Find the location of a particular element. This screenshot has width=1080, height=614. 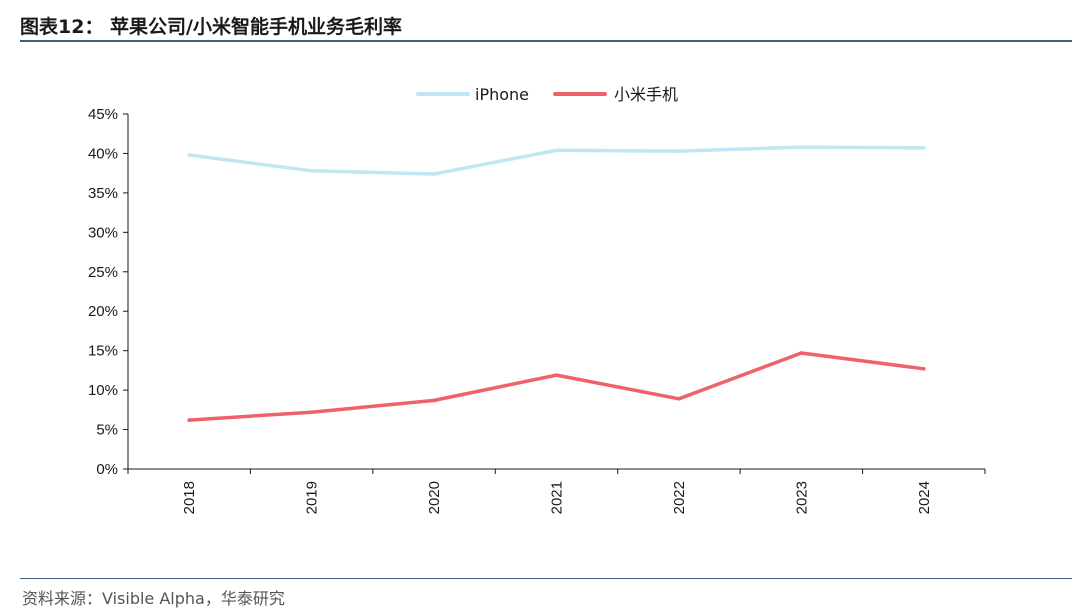

y-tick-label: 10% is located at coordinates (103, 390).